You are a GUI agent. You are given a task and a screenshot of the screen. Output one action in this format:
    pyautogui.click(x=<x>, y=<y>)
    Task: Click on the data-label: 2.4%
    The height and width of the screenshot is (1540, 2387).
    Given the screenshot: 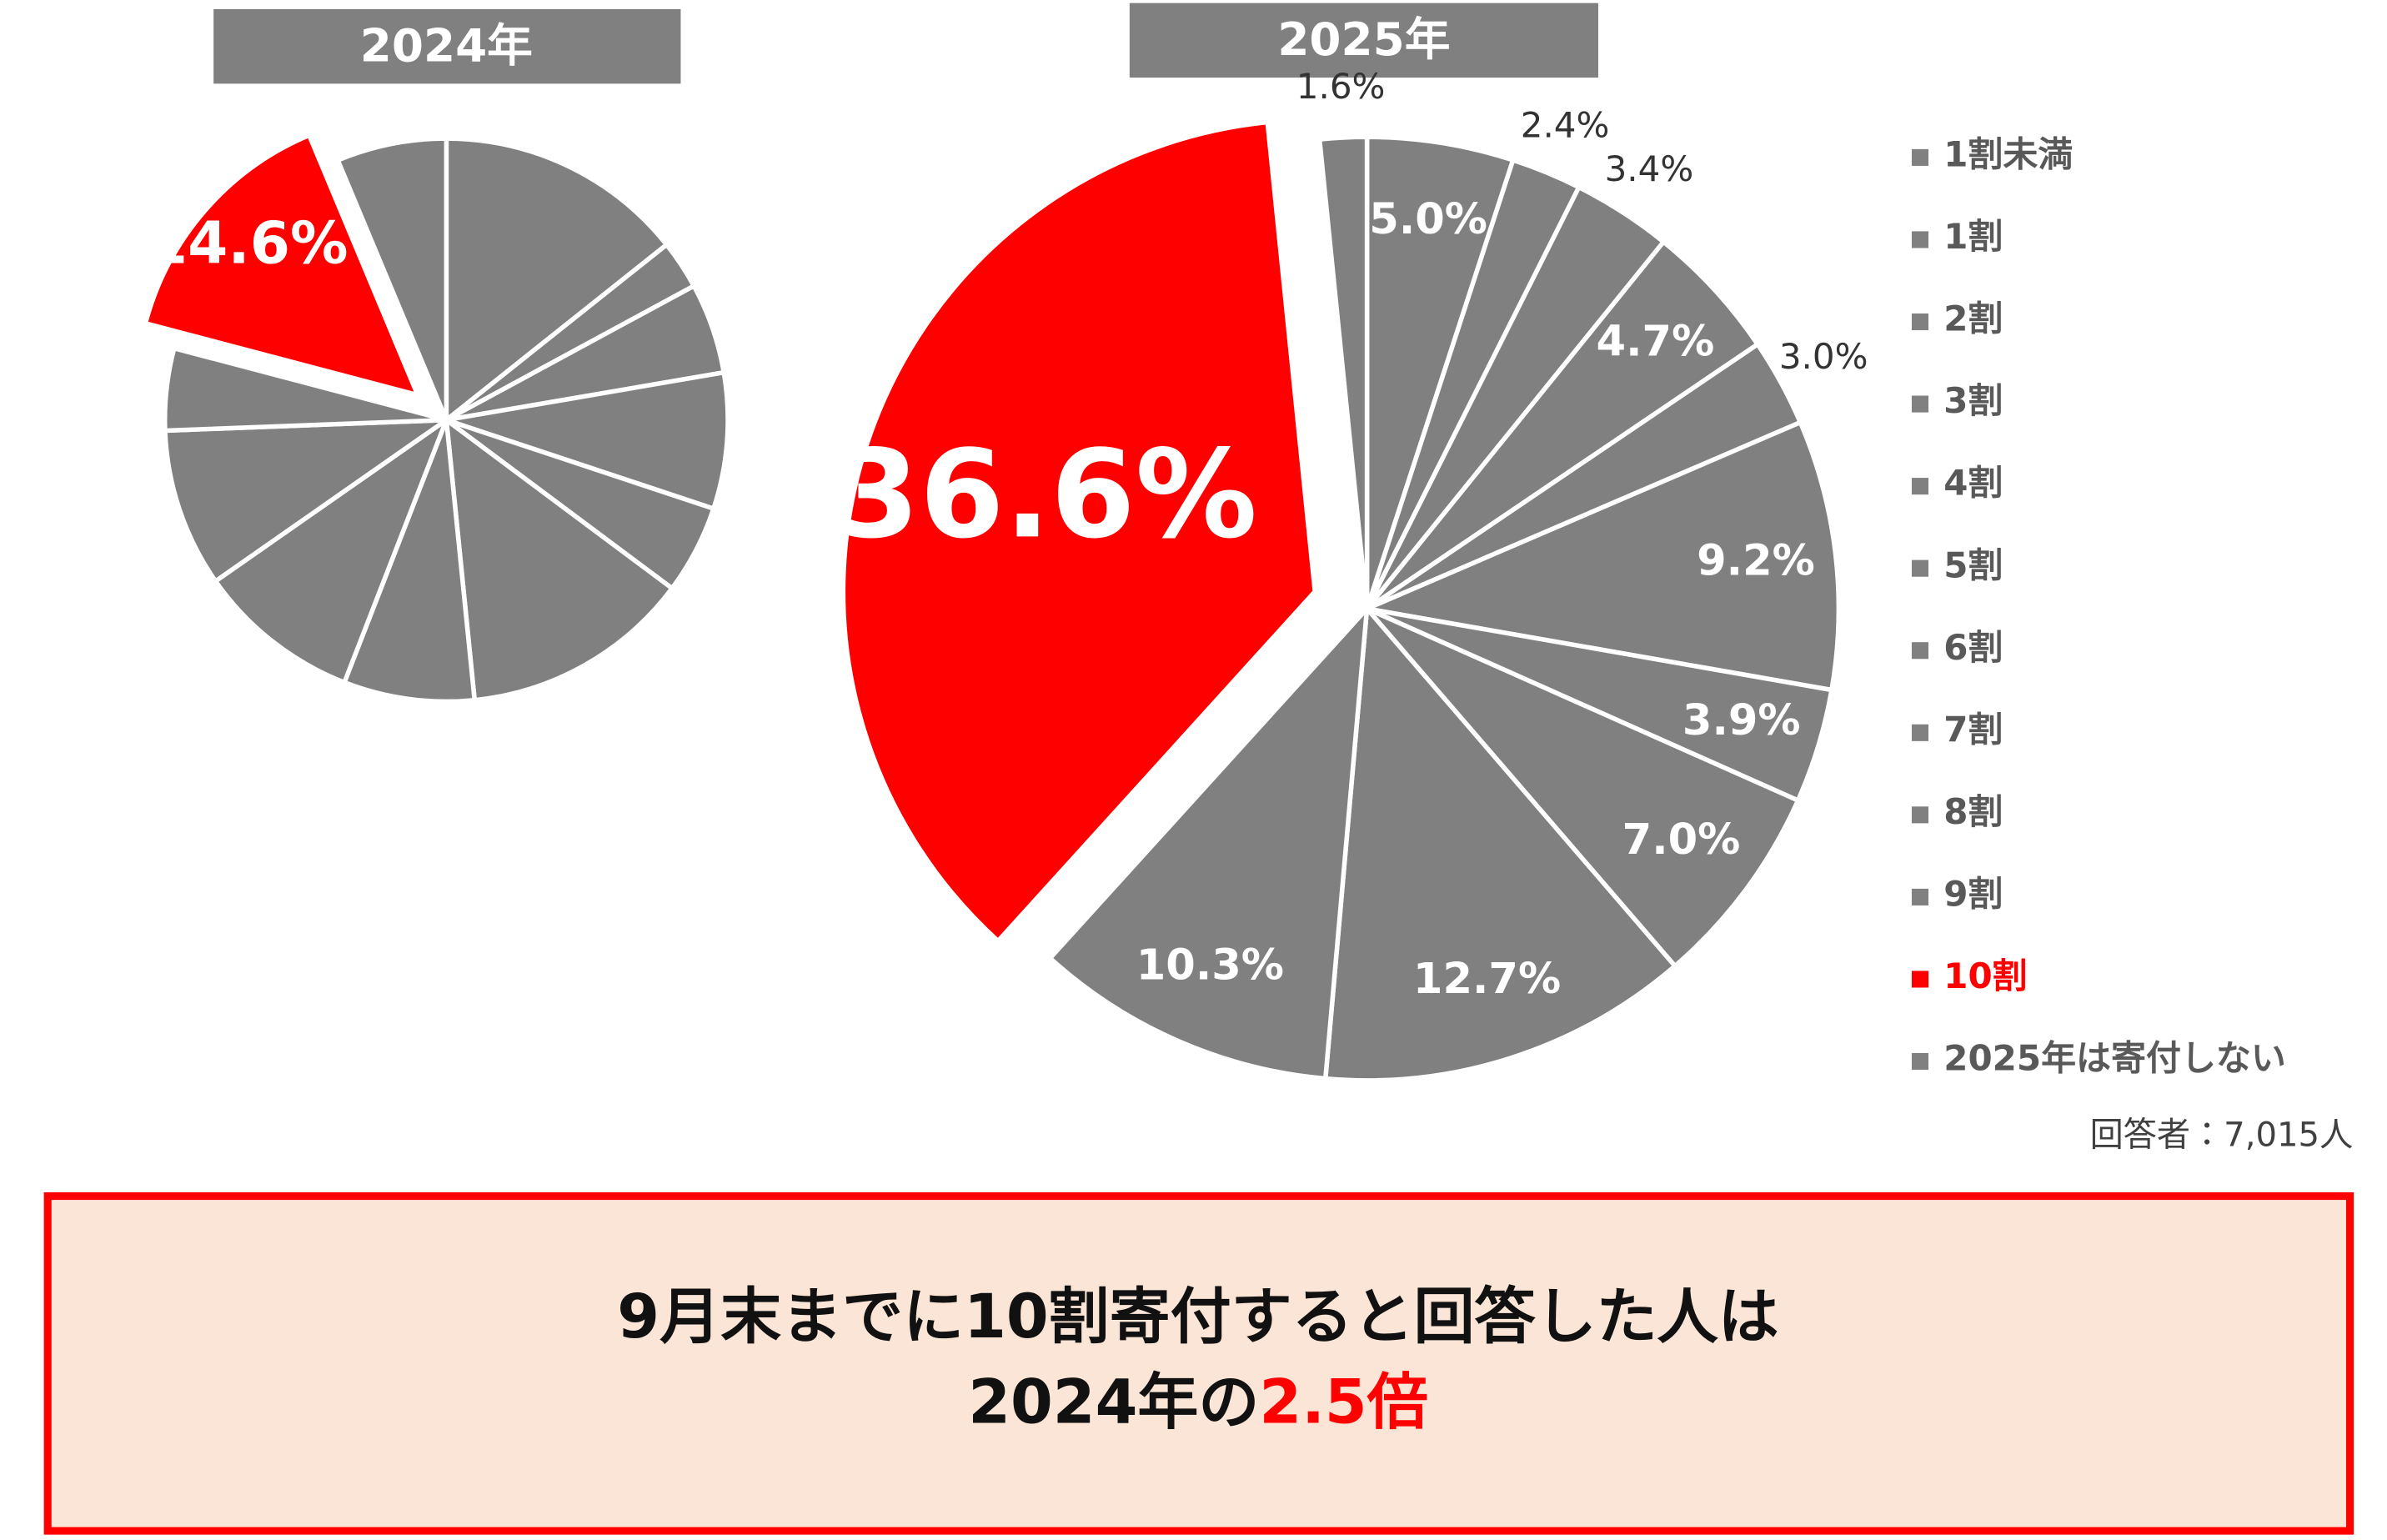 What is the action you would take?
    pyautogui.click(x=1565, y=125)
    